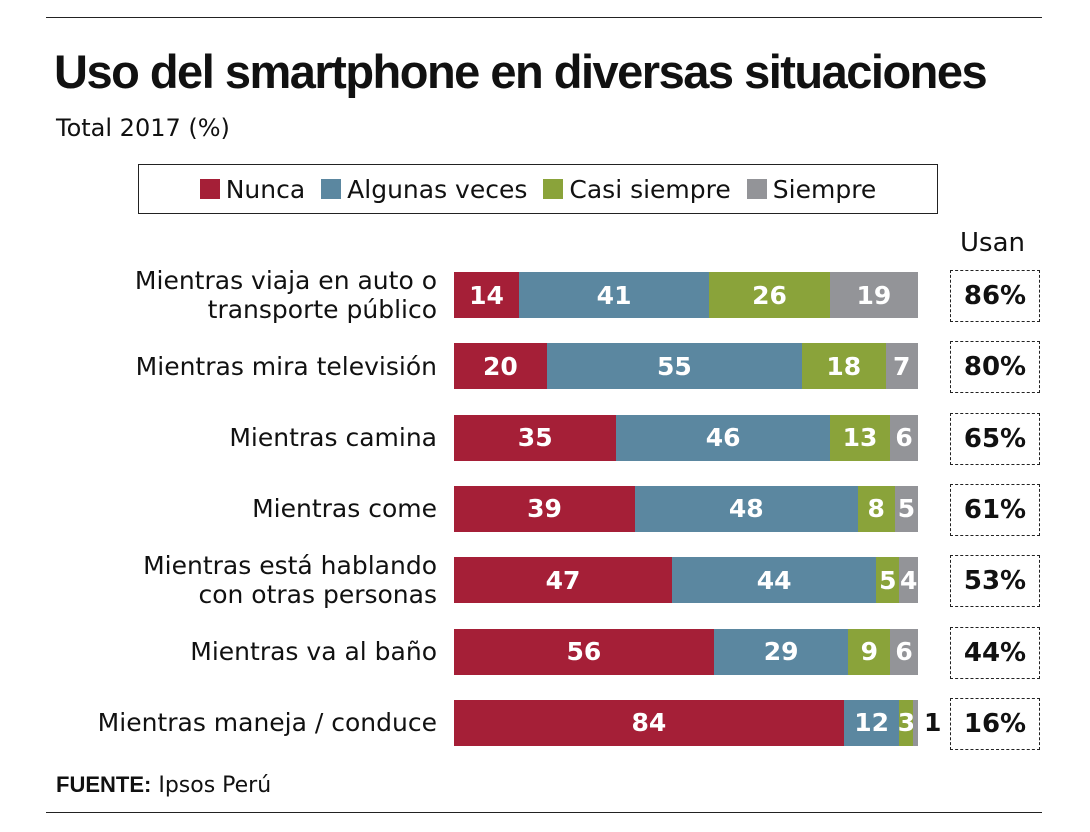 This screenshot has height=832, width=1090. I want to click on bar-segment-siempre: 4, so click(908, 580).